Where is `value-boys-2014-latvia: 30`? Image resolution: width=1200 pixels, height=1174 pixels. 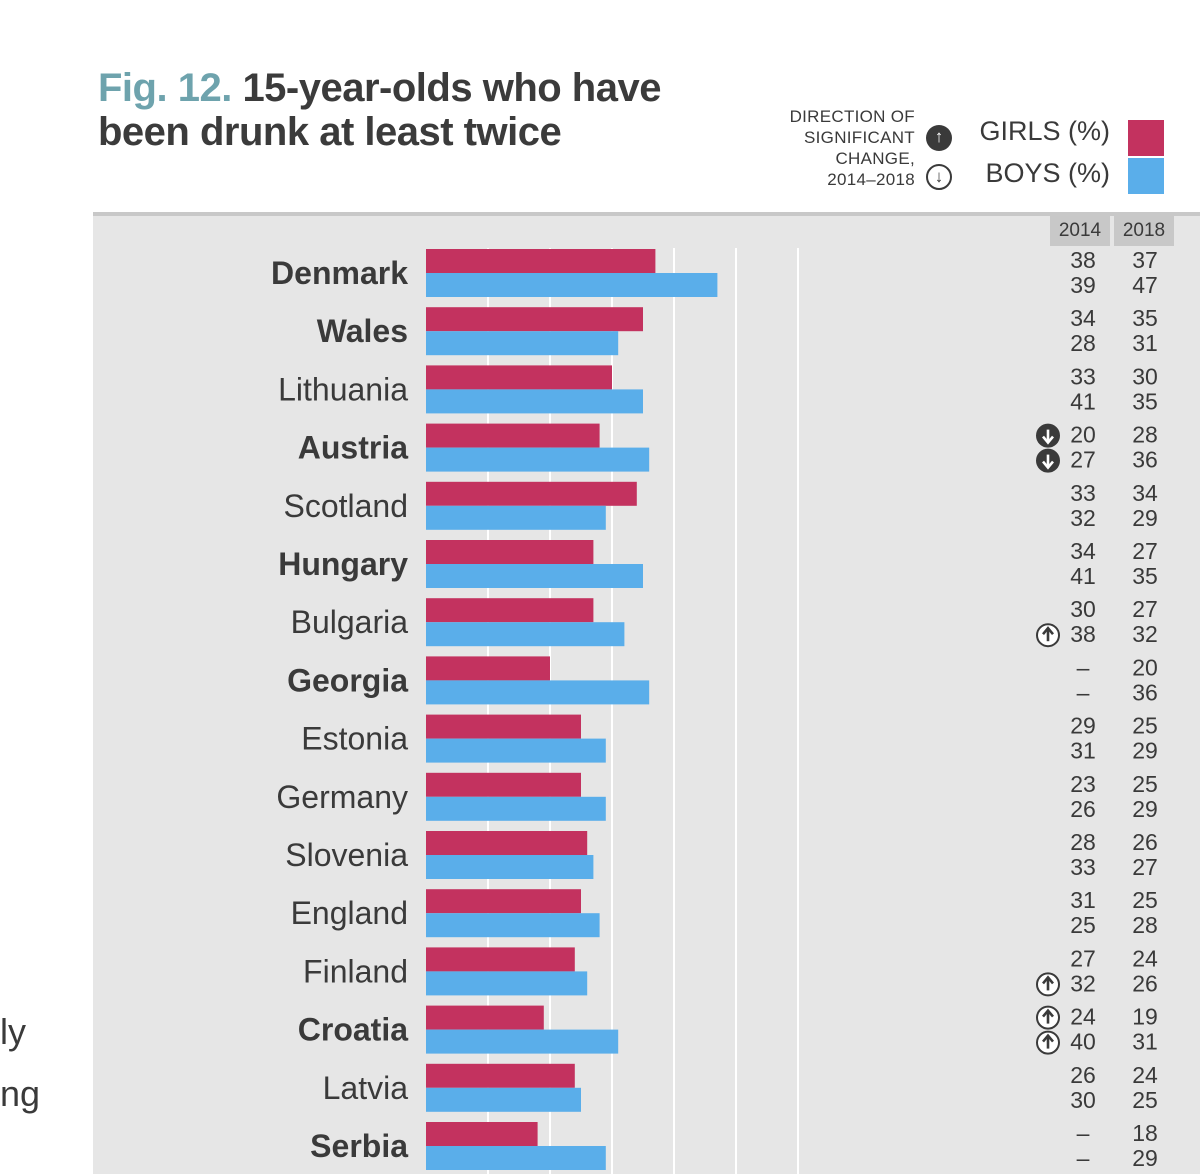
value-boys-2014-latvia: 30 is located at coordinates (1083, 1100).